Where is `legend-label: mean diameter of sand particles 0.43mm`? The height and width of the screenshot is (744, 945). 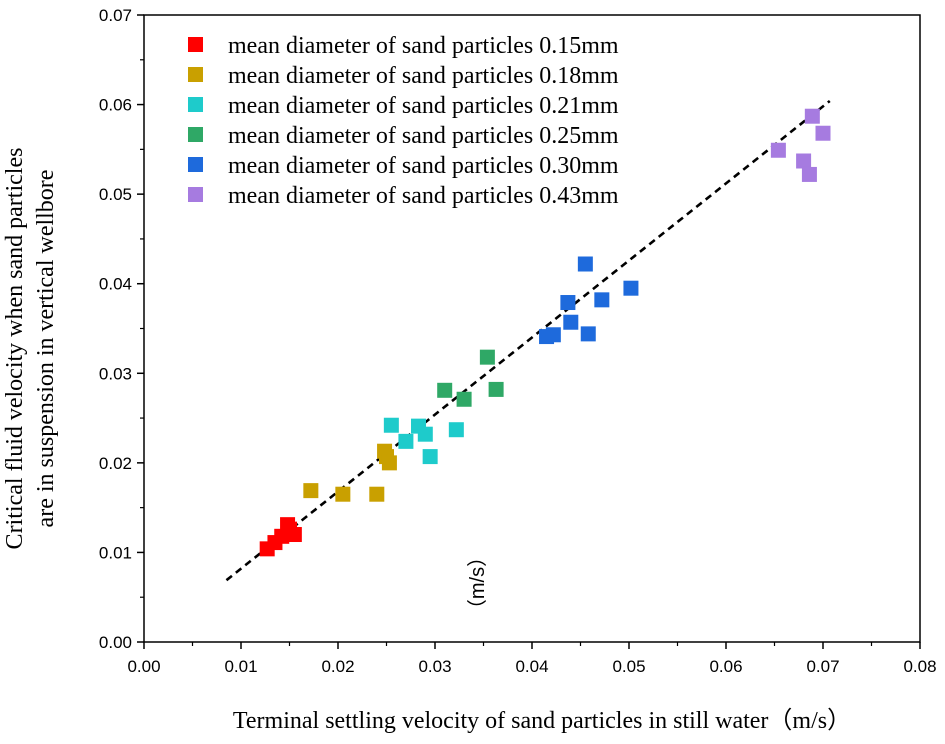
legend-label: mean diameter of sand particles 0.43mm is located at coordinates (423, 196).